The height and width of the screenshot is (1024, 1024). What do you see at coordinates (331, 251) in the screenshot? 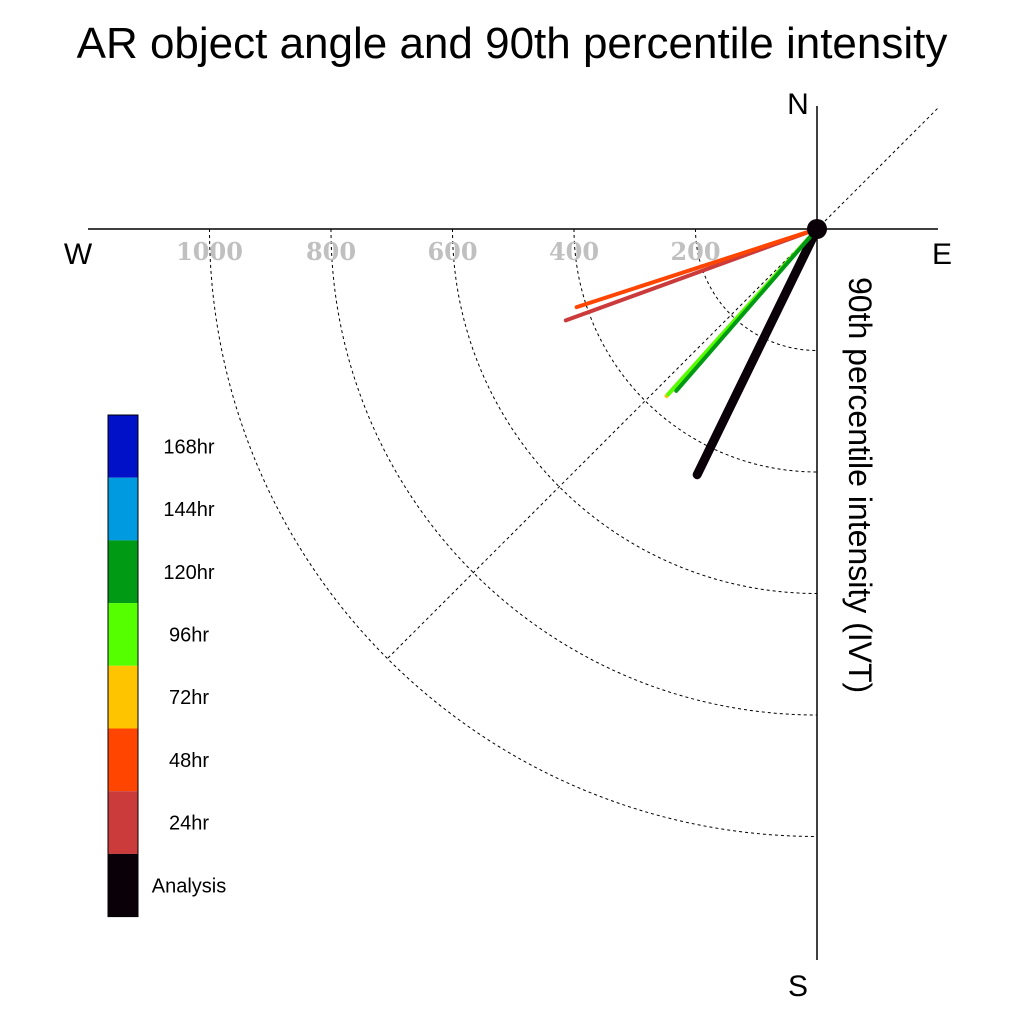
I see `tick-label-800: 800` at bounding box center [331, 251].